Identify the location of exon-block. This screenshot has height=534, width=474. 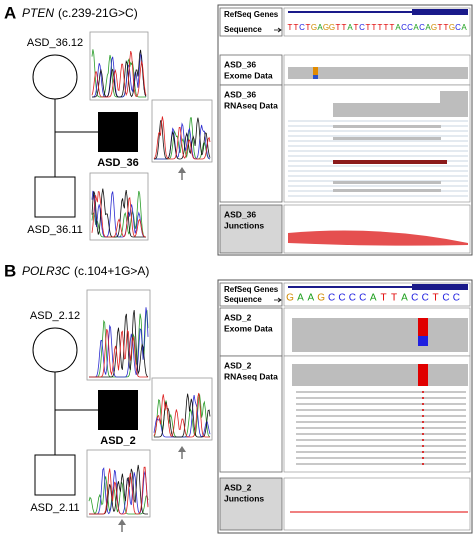
(440, 287).